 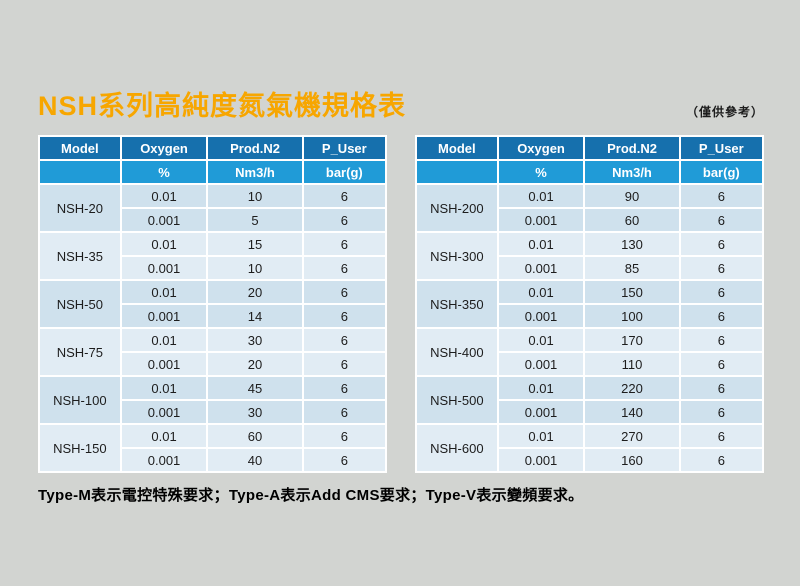 I want to click on table-row: NSH-350 0.01 150 6, so click(x=589, y=304).